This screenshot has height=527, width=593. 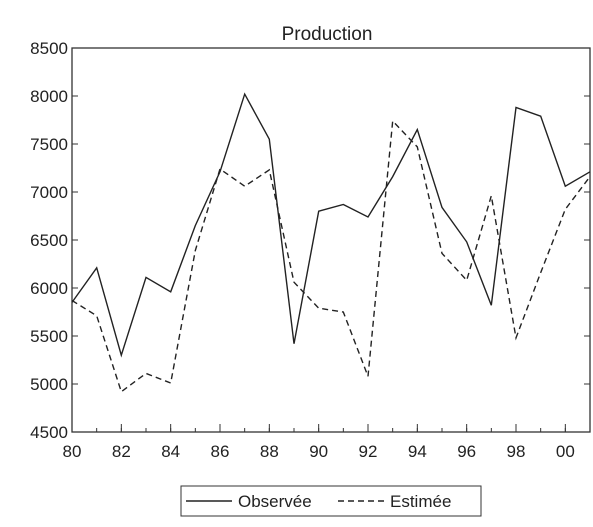 I want to click on y-tick-label: 4500, so click(x=49, y=432).